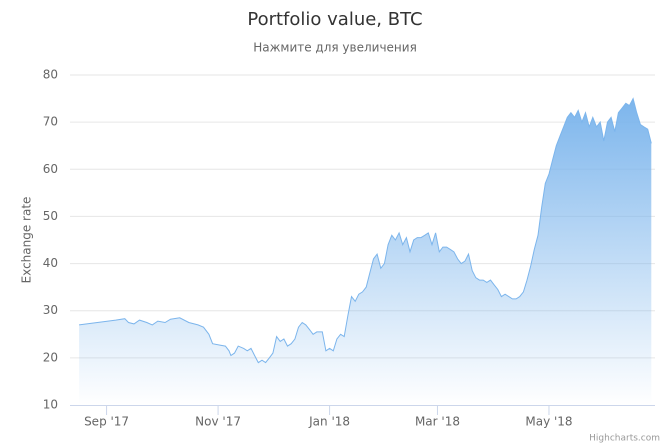 The width and height of the screenshot is (670, 446). What do you see at coordinates (335, 48) in the screenshot?
I see `chart-subtitle: Нажмите для увеличения` at bounding box center [335, 48].